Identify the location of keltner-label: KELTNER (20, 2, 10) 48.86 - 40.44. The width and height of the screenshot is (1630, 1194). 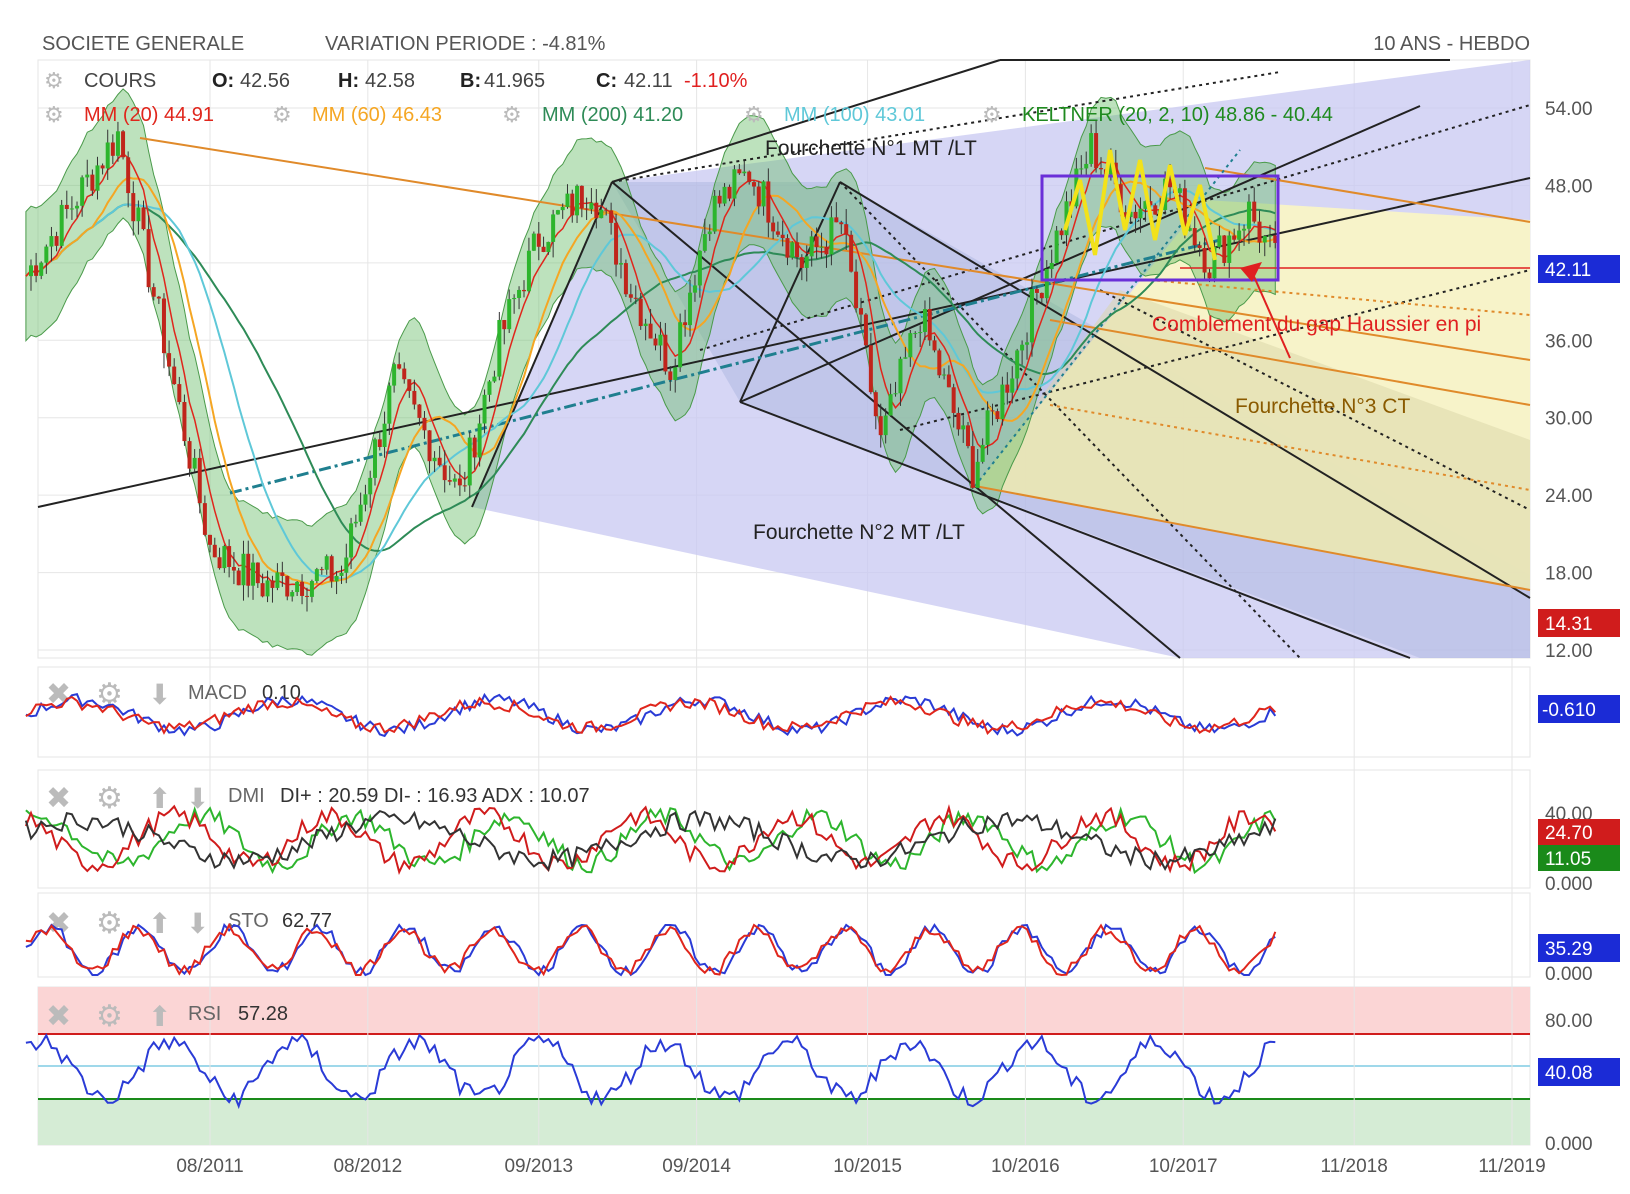
(1177, 115).